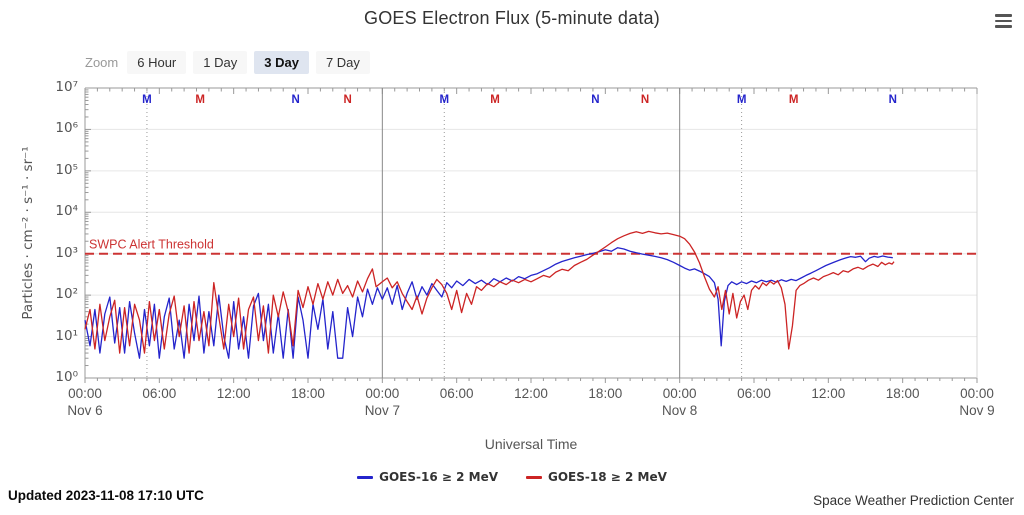  What do you see at coordinates (342, 62) in the screenshot?
I see `zoom-button-7-day: 7 Day` at bounding box center [342, 62].